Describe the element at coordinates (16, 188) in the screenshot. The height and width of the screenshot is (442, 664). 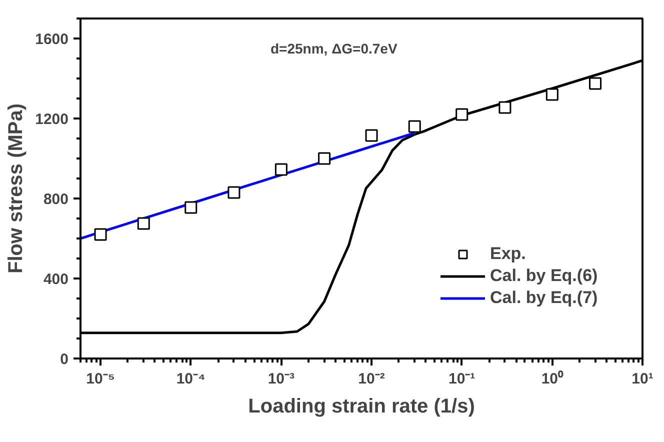
I see `y-axis-title: Flow stress (MPa)` at that location.